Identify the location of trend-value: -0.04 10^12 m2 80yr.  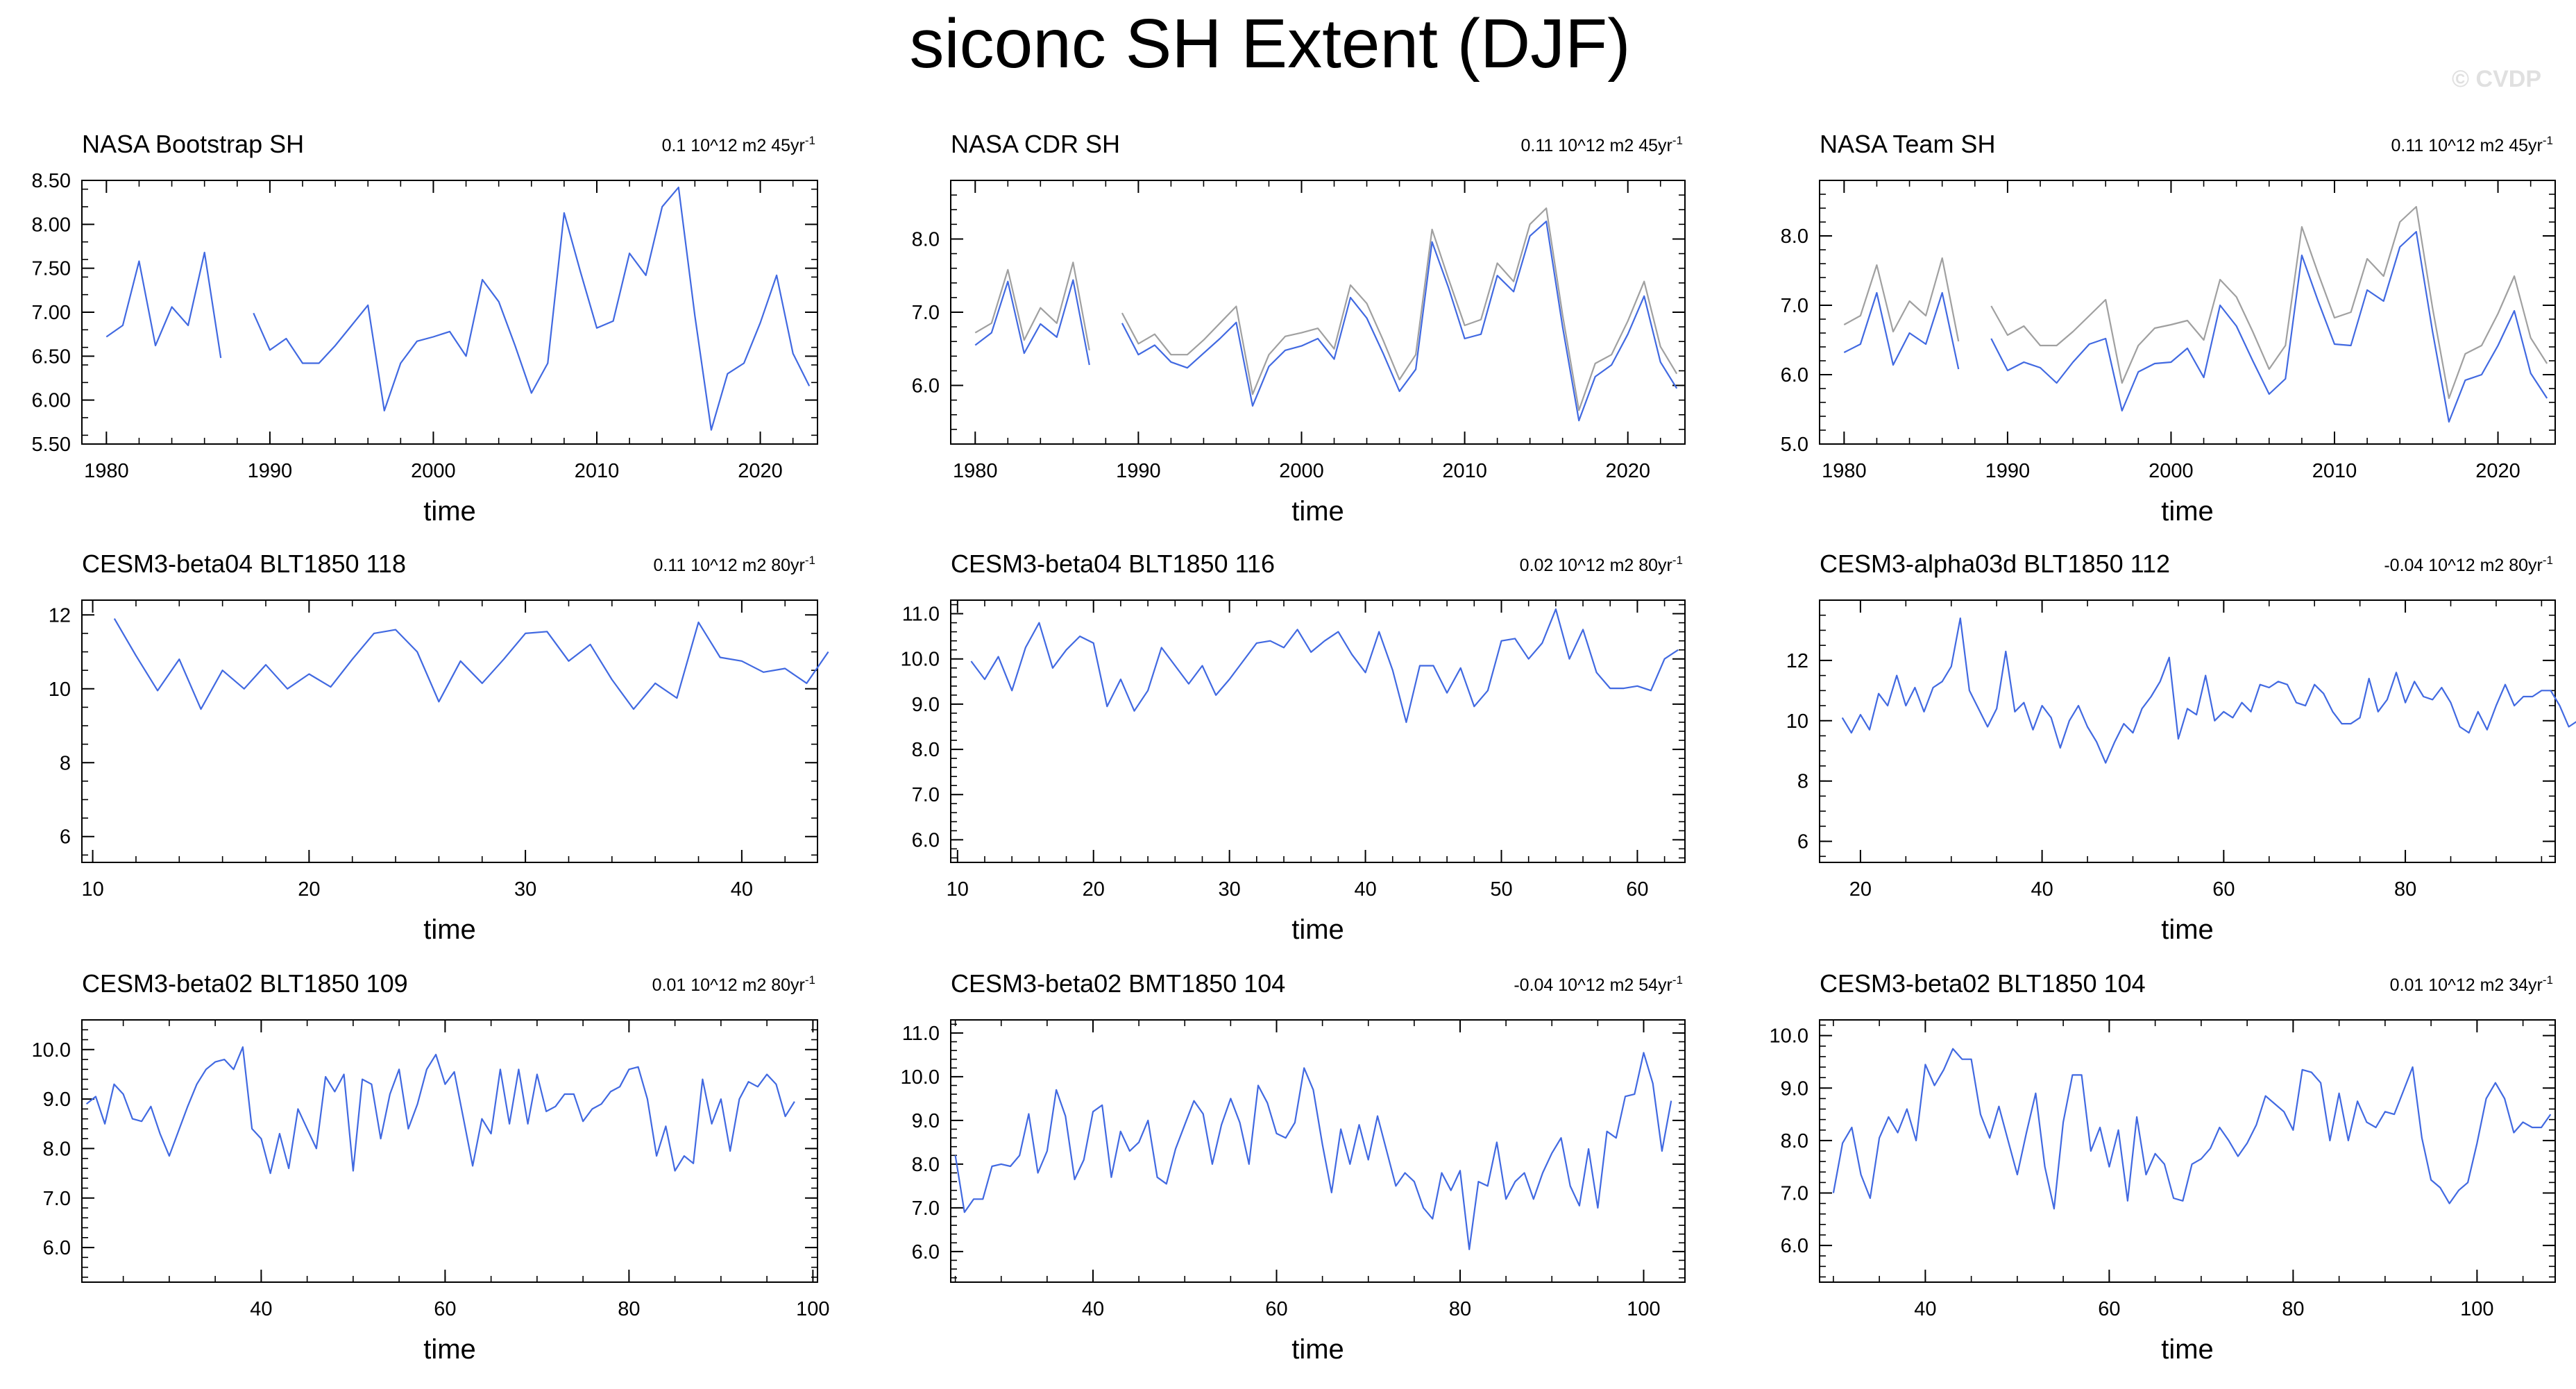
(2464, 565).